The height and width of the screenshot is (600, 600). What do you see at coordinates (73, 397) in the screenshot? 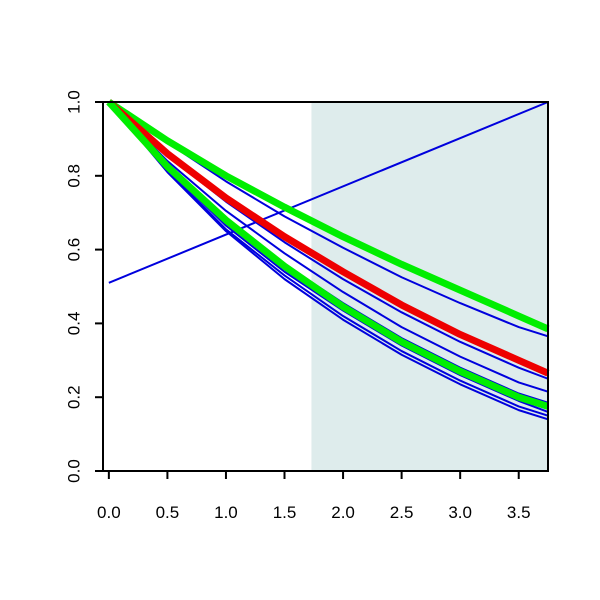
I see `y-tick-label: 0.2` at bounding box center [73, 397].